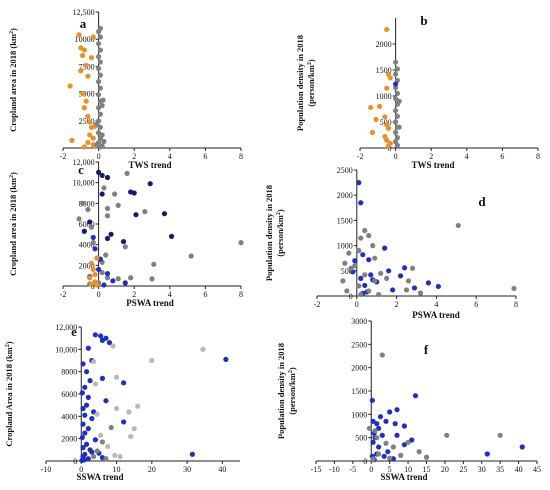 The image size is (550, 490). What do you see at coordinates (117, 469) in the screenshot?
I see `x-tick-label: 10` at bounding box center [117, 469].